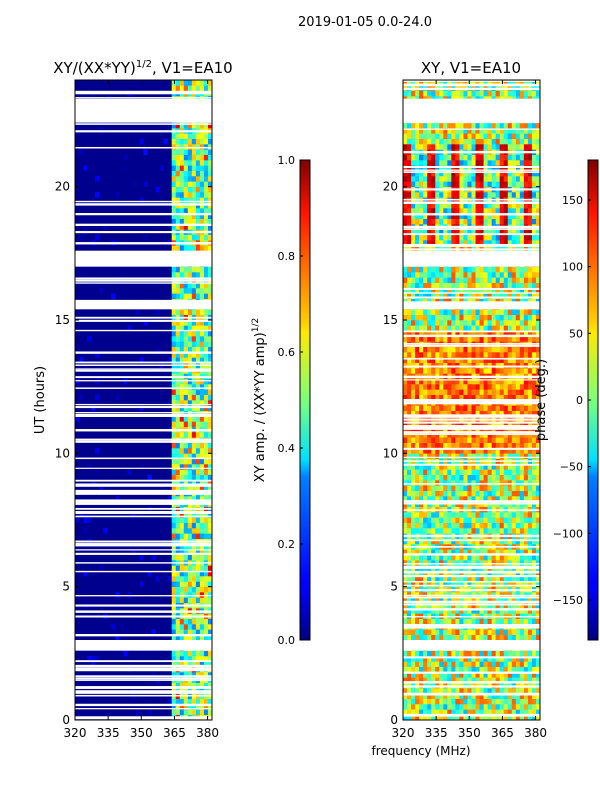  Describe the element at coordinates (143, 258) in the screenshot. I see `flagged-time-band` at that location.